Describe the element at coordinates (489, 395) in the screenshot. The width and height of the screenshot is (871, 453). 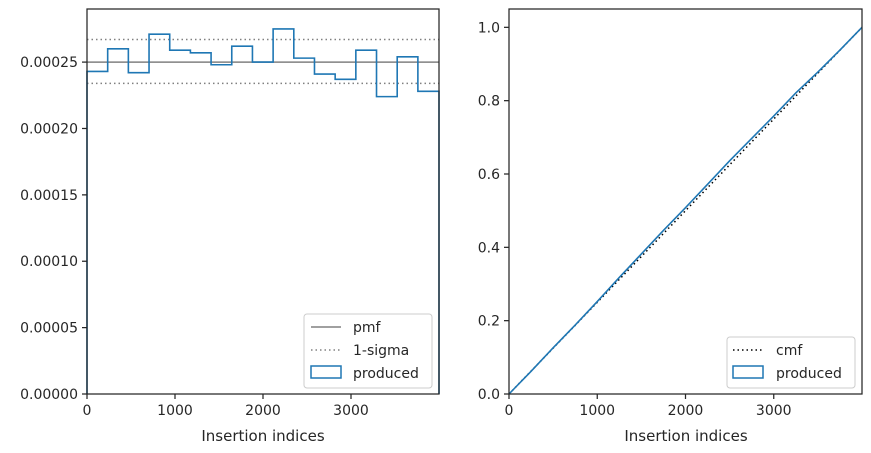
I see `y-tick-label: 0.0` at that location.